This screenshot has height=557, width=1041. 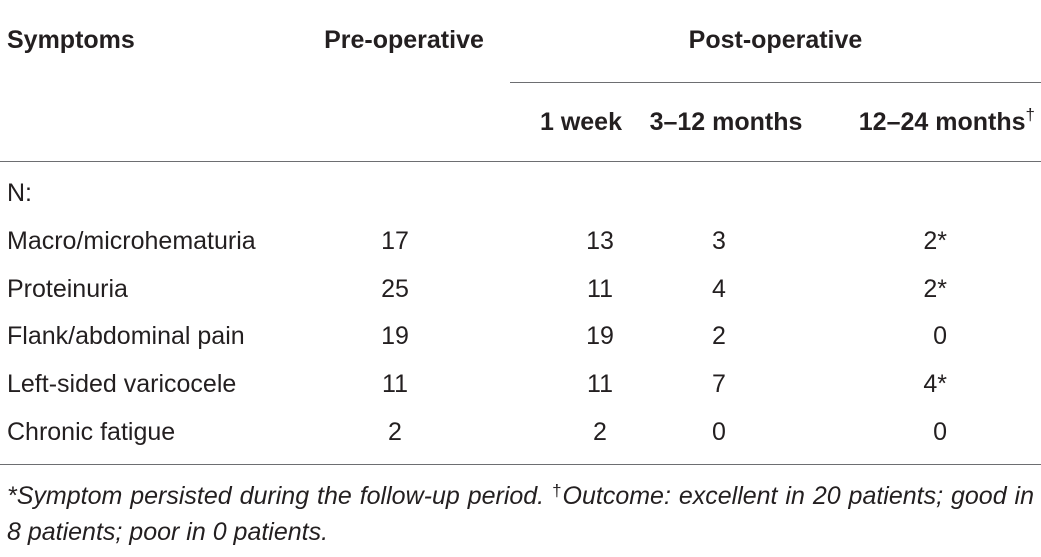 I want to click on table-row: Chronic fatigue 2 2 0 0, so click(x=520, y=437).